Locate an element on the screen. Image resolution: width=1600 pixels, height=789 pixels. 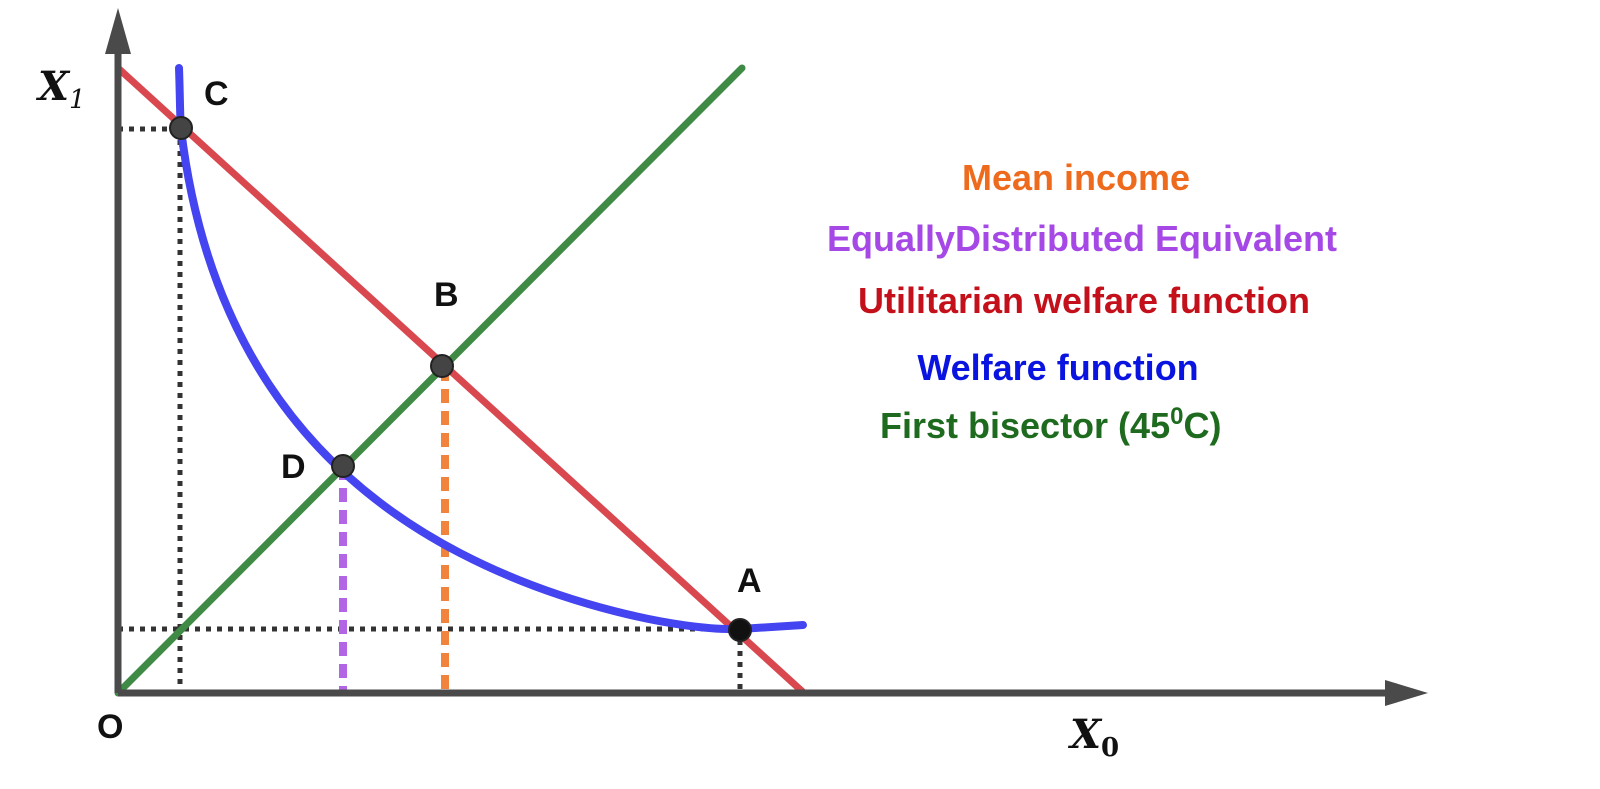
point-a-label: A is located at coordinates (749, 581).